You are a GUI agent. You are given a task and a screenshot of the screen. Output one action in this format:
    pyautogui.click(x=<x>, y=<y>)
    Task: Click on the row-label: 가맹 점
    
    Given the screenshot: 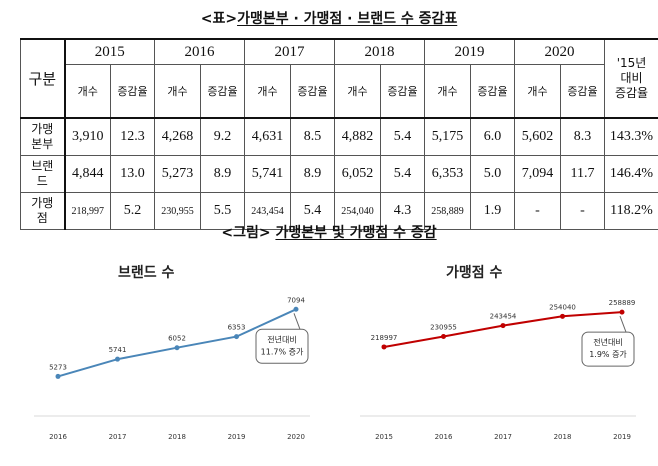 What is the action you would take?
    pyautogui.click(x=42, y=211)
    